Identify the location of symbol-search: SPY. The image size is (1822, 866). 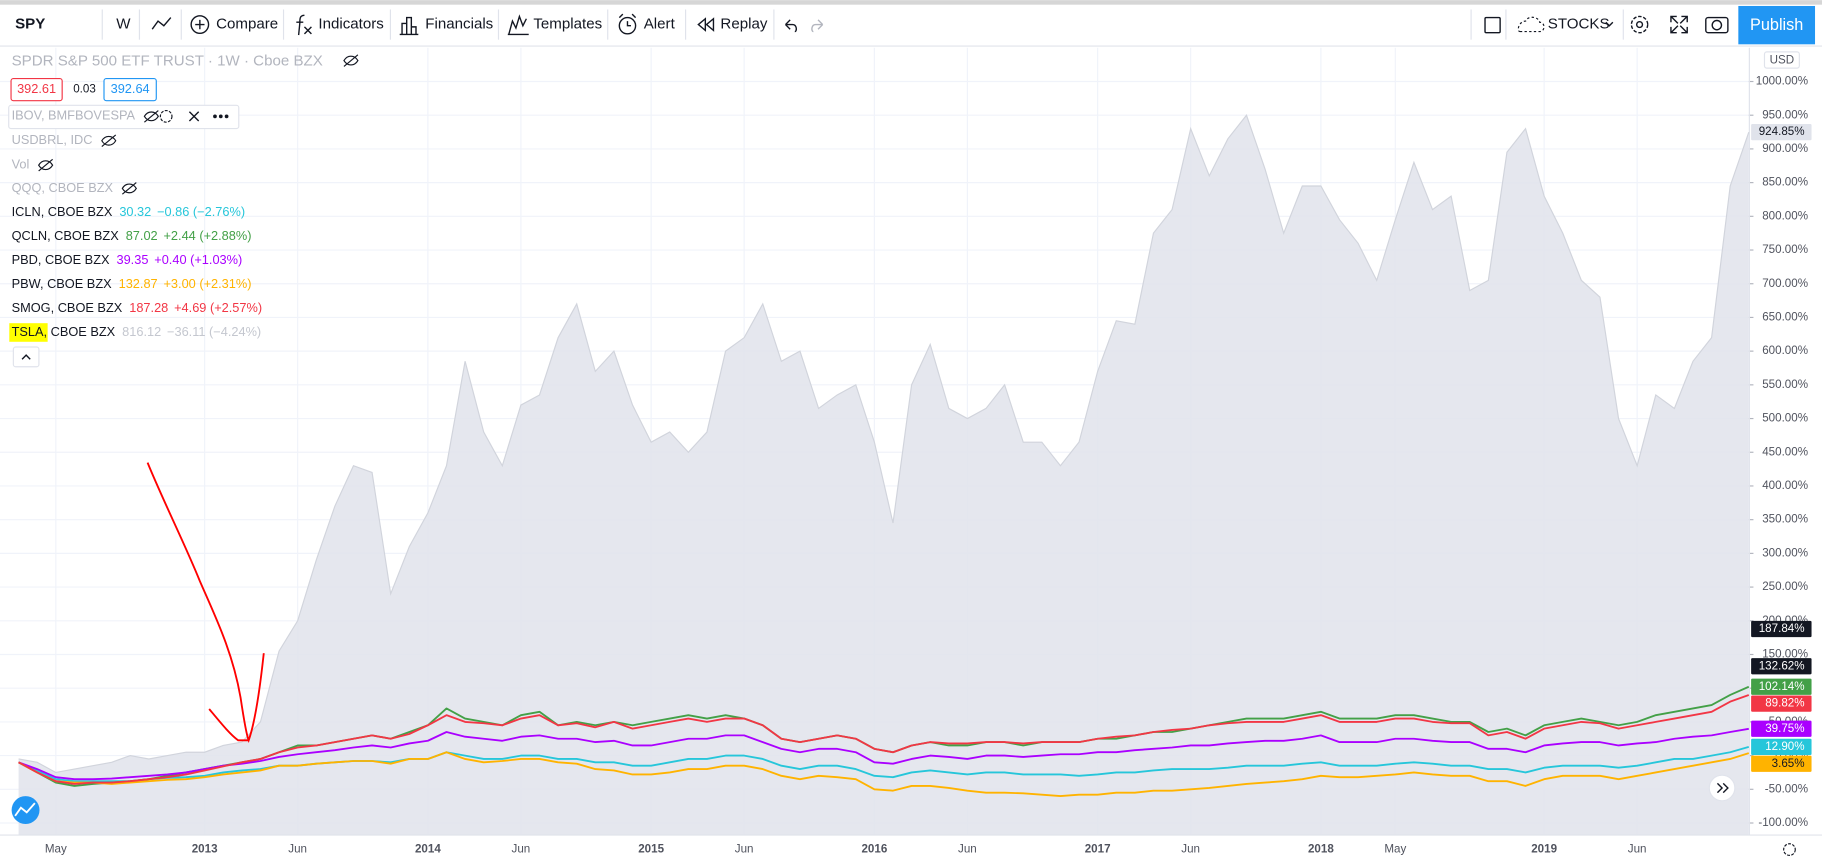
(30, 24).